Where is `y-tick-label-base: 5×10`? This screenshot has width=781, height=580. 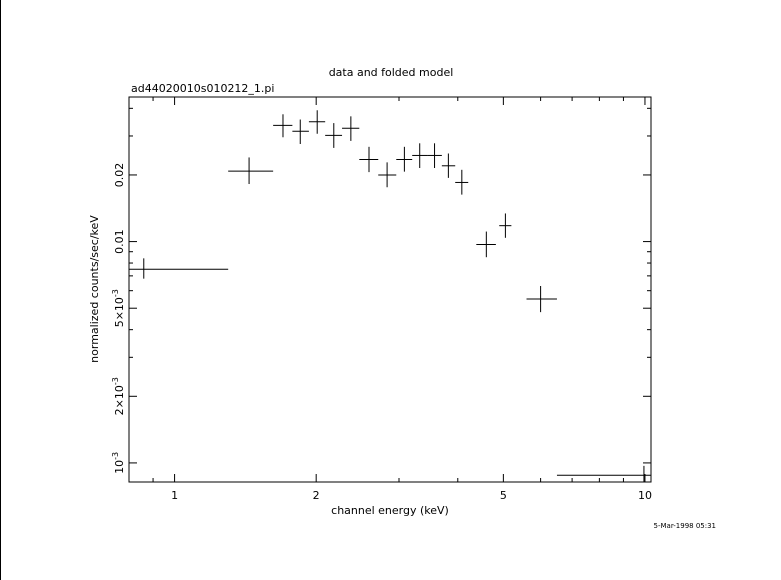 y-tick-label-base: 5×10 is located at coordinates (119, 312).